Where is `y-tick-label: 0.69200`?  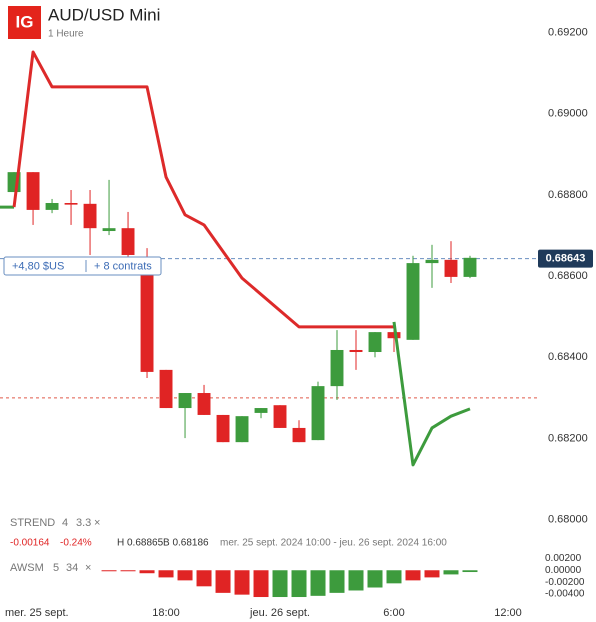
y-tick-label: 0.69200 is located at coordinates (568, 32).